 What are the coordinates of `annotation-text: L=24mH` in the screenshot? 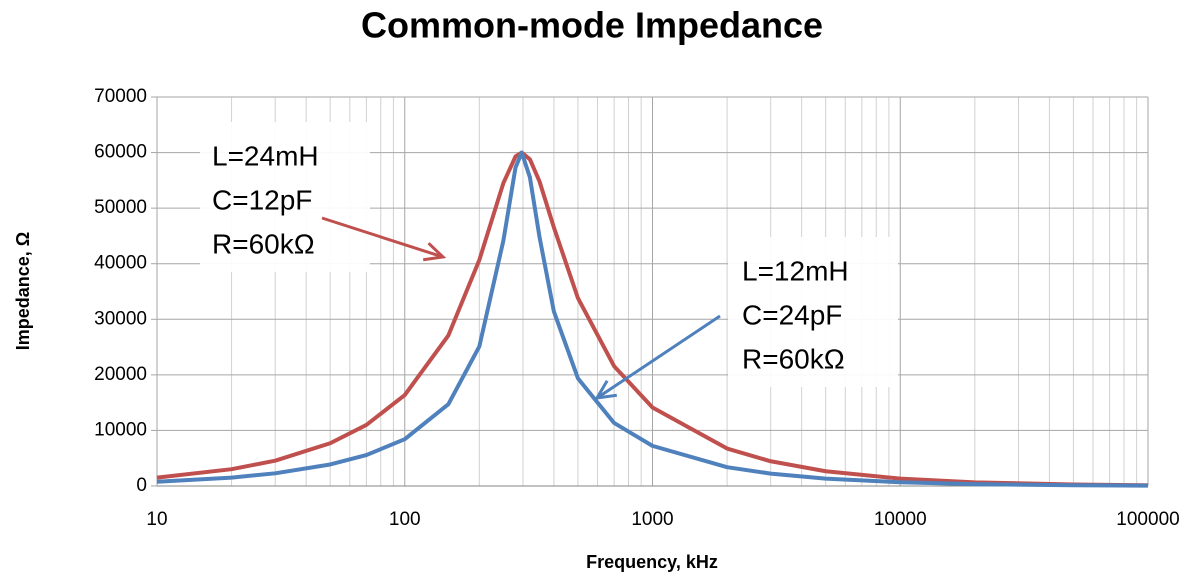 It's located at (265, 155).